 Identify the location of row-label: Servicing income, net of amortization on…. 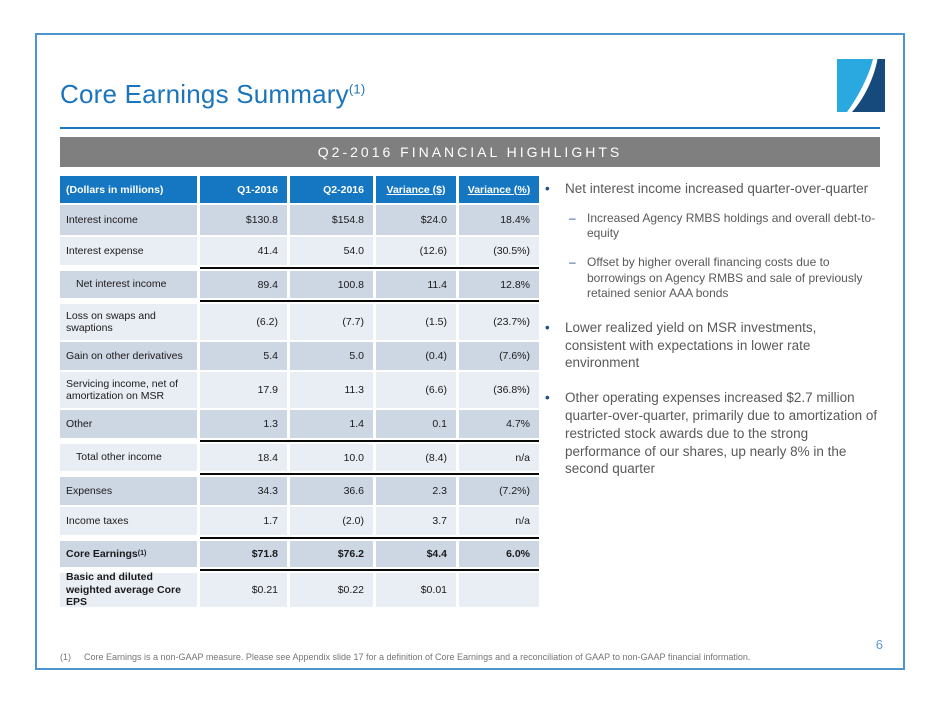
(128, 390).